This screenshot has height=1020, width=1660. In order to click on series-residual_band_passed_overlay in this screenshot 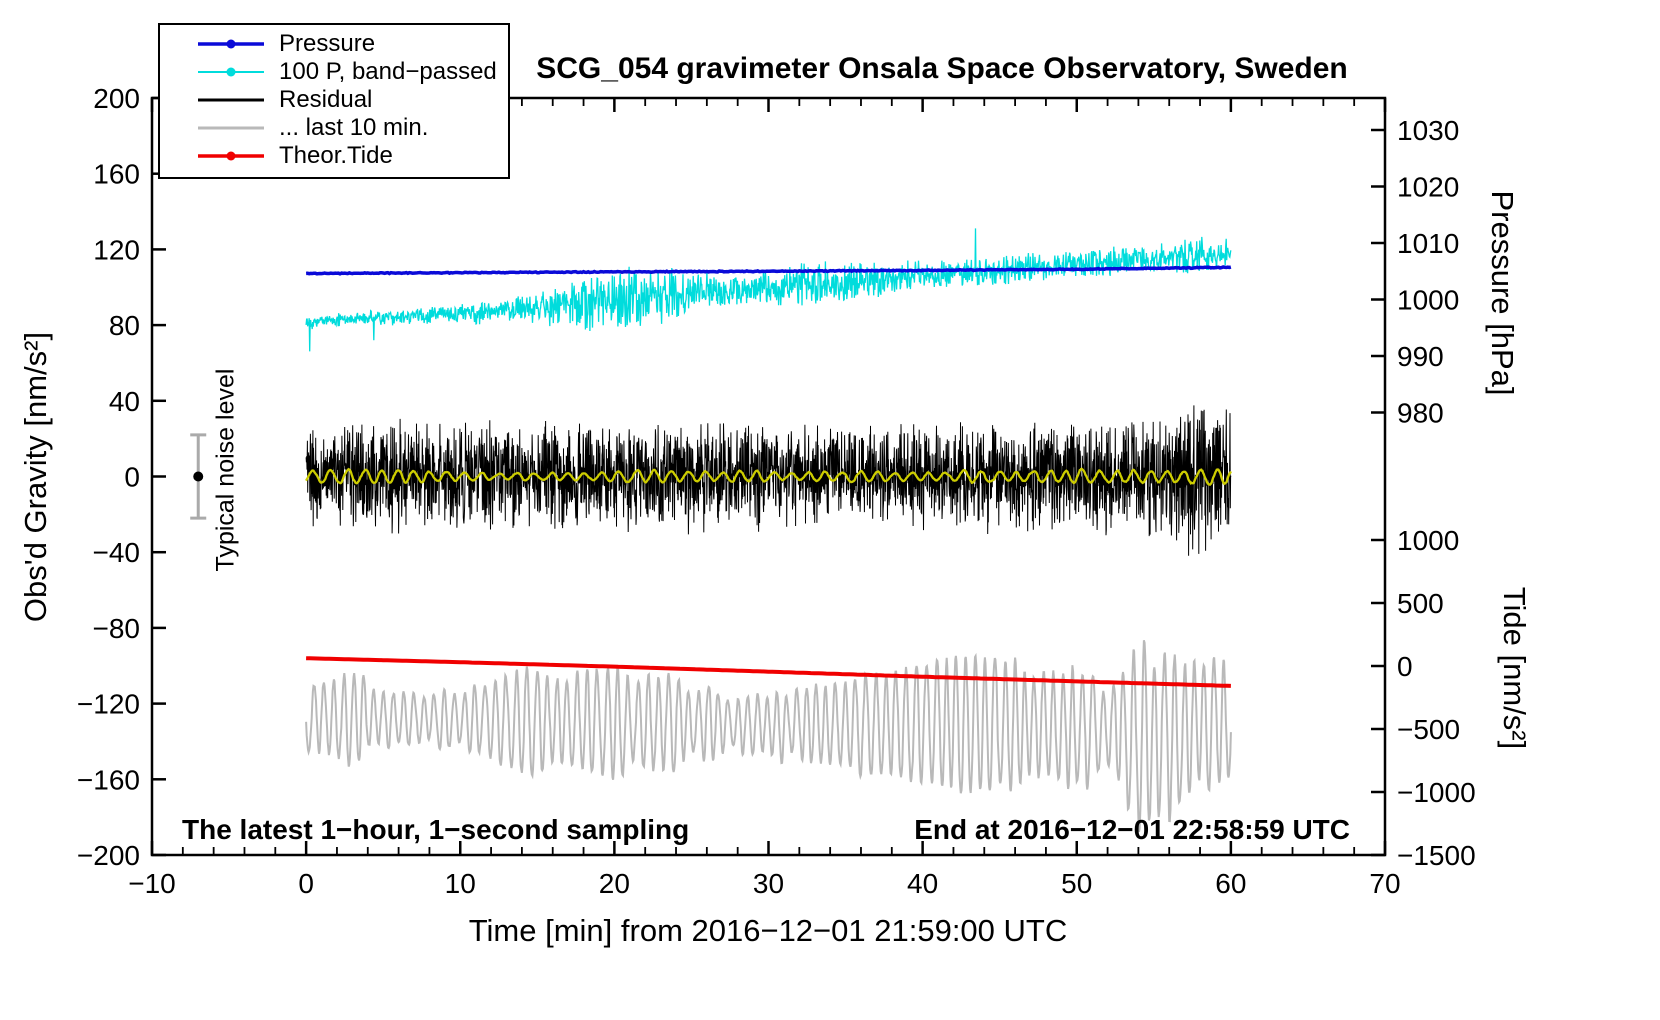, I will do `click(768, 477)`.